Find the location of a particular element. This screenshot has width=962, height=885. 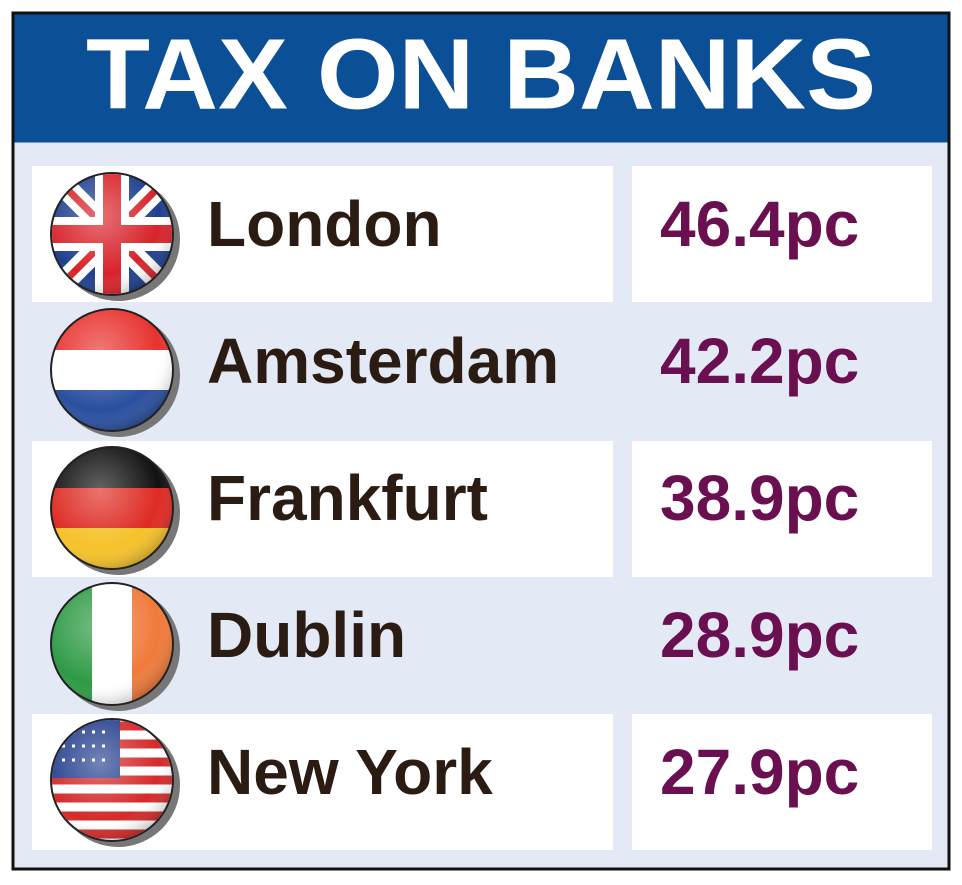

title: TAX ON BANKS is located at coordinates (481, 74).